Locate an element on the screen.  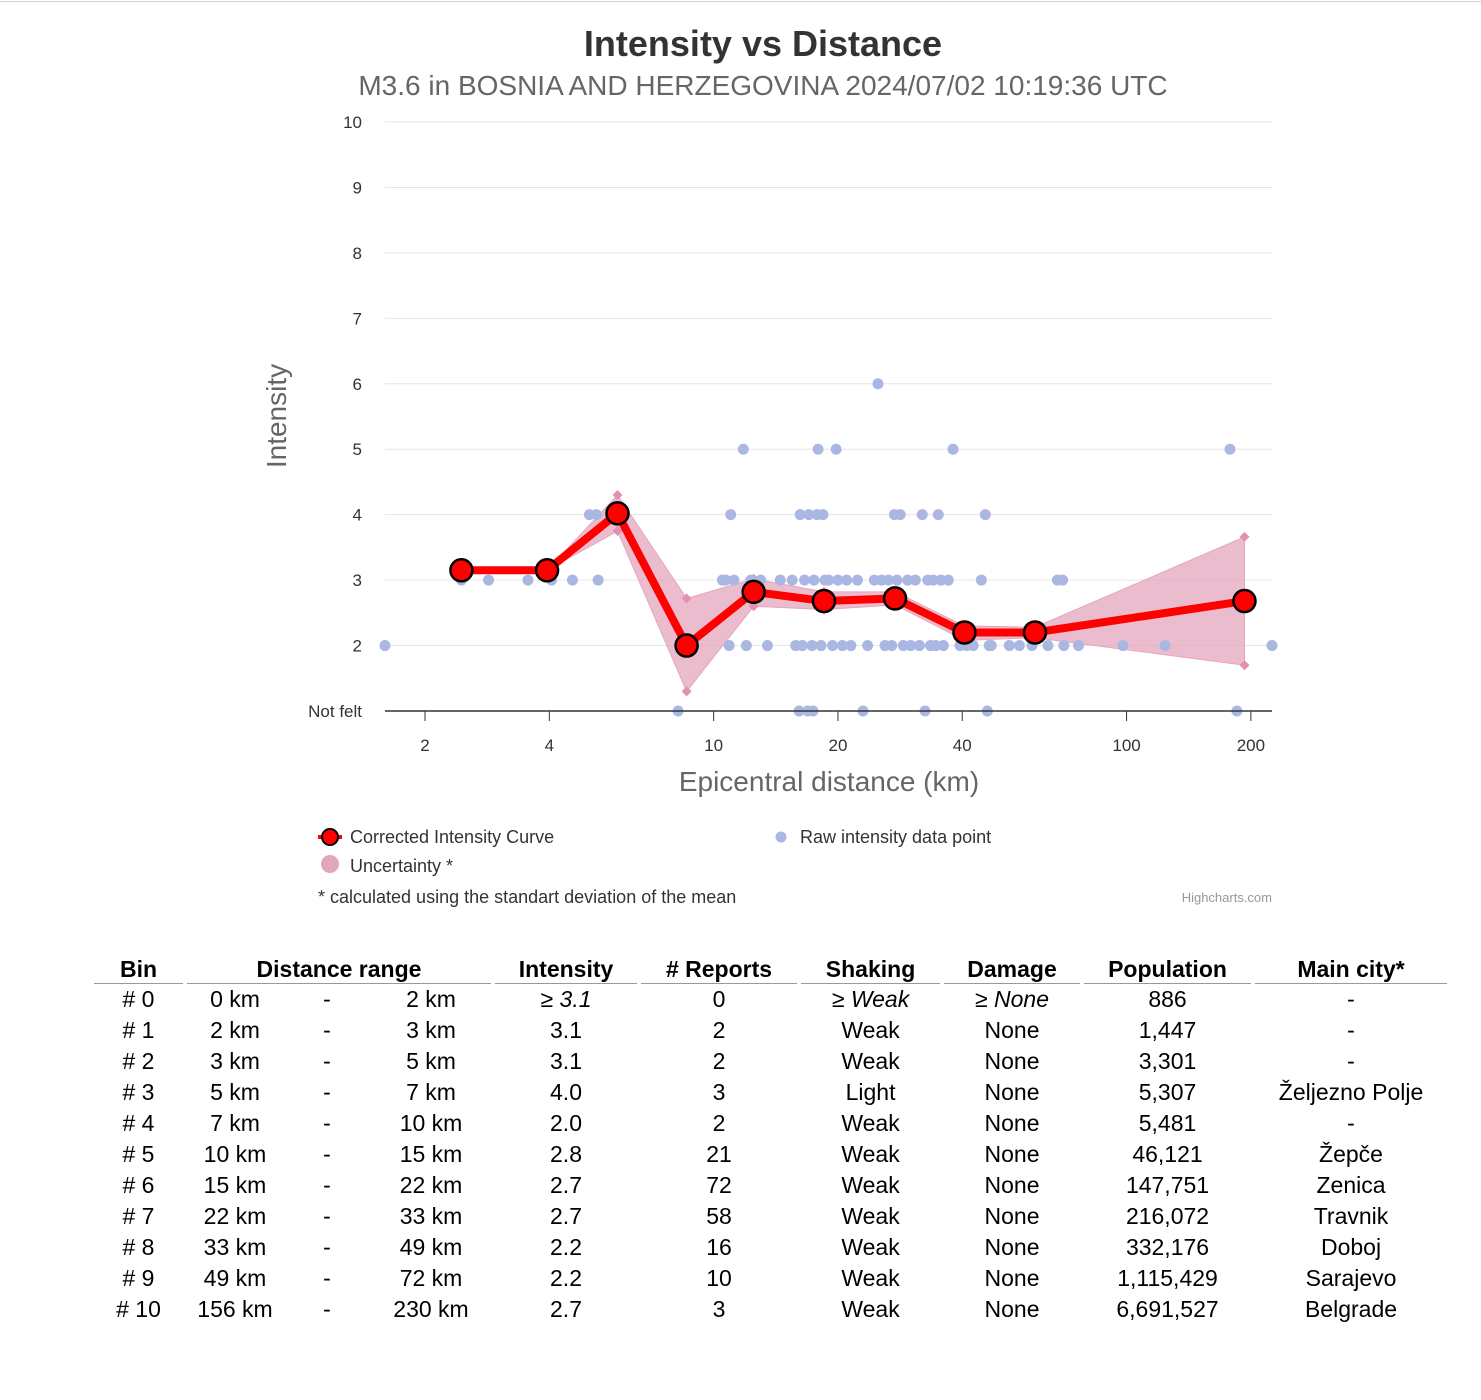
distance-to-cell: 72 km is located at coordinates (431, 1278).